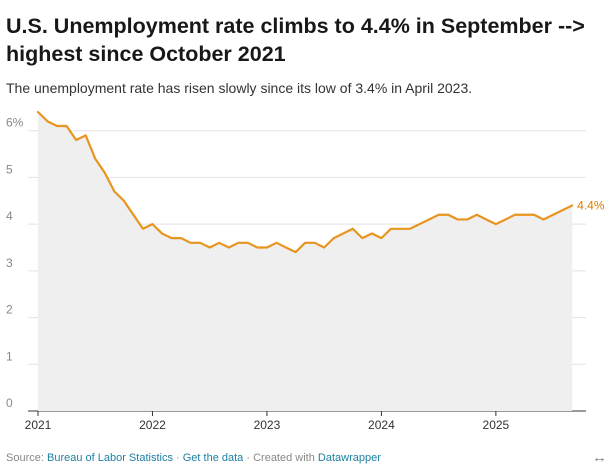 The width and height of the screenshot is (616, 473). What do you see at coordinates (25, 458) in the screenshot?
I see `source-prefix: Source:` at bounding box center [25, 458].